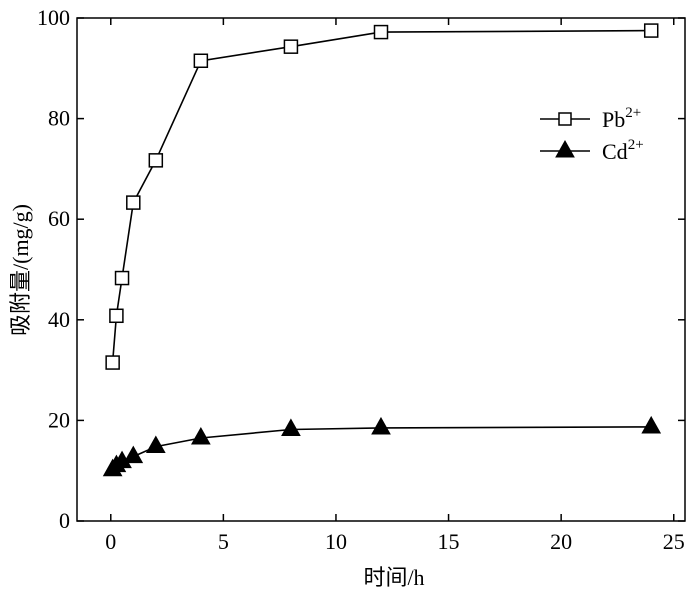 Image resolution: width=700 pixels, height=599 pixels. Describe the element at coordinates (53, 17) in the screenshot. I see `y-tick-label: 100` at that location.